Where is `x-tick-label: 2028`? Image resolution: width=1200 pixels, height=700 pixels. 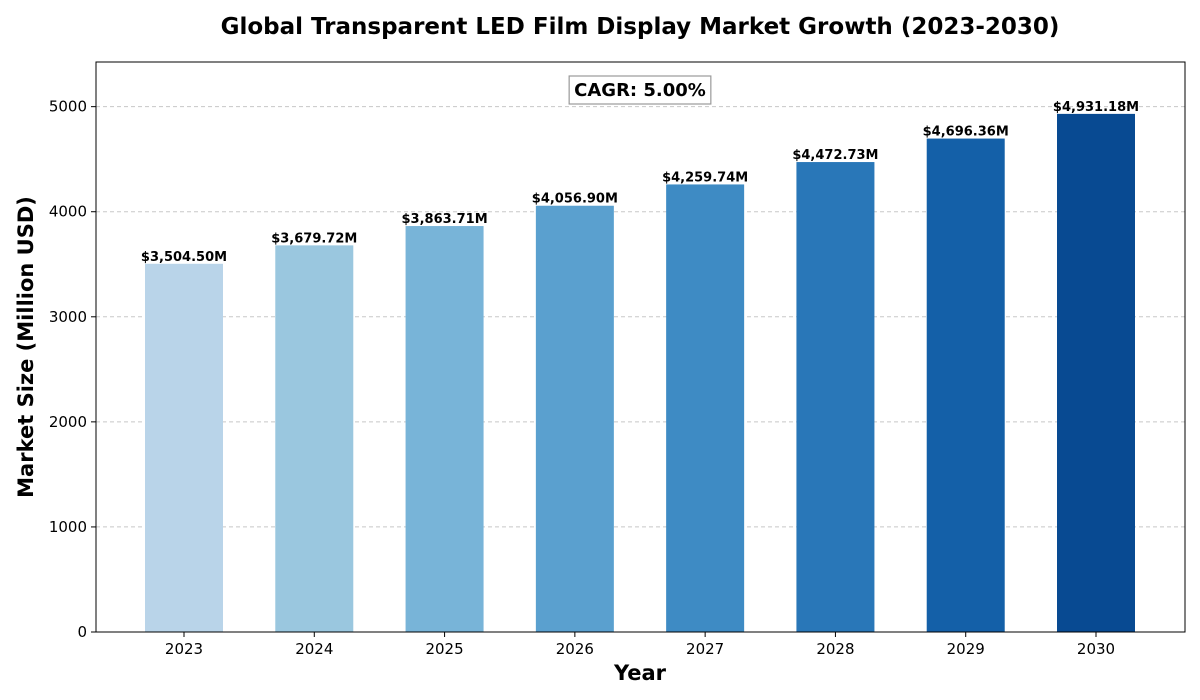
x-tick-label: 2028 is located at coordinates (835, 649).